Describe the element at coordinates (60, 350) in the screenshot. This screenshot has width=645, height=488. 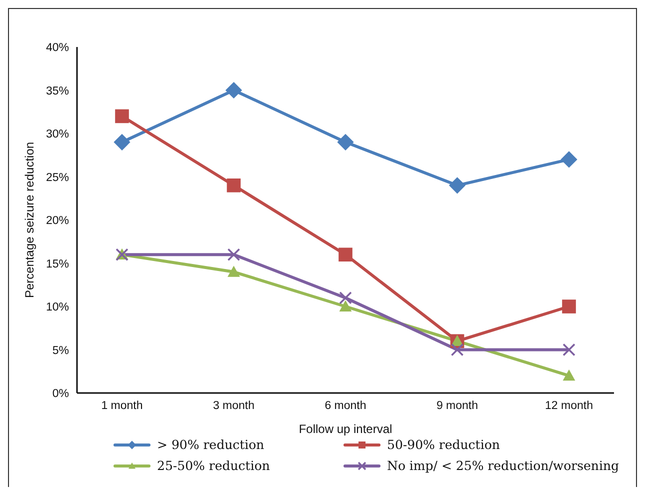
I see `y-tick-label: 5%` at that location.